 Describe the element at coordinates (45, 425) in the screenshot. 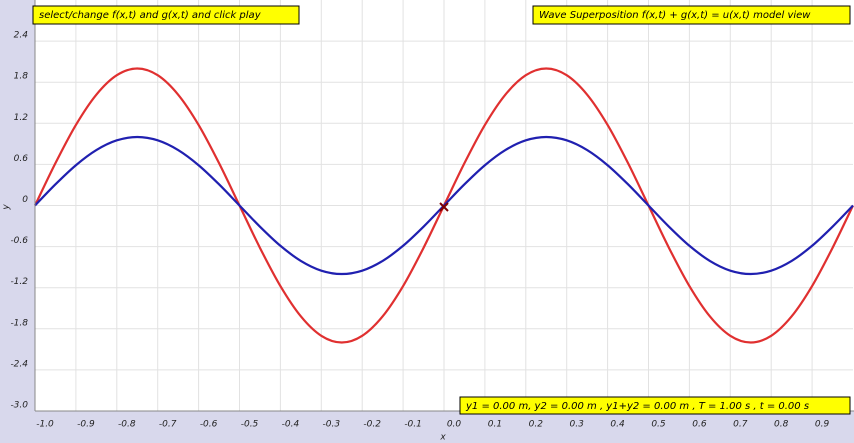

I see `x-tick-label: -1.0` at that location.